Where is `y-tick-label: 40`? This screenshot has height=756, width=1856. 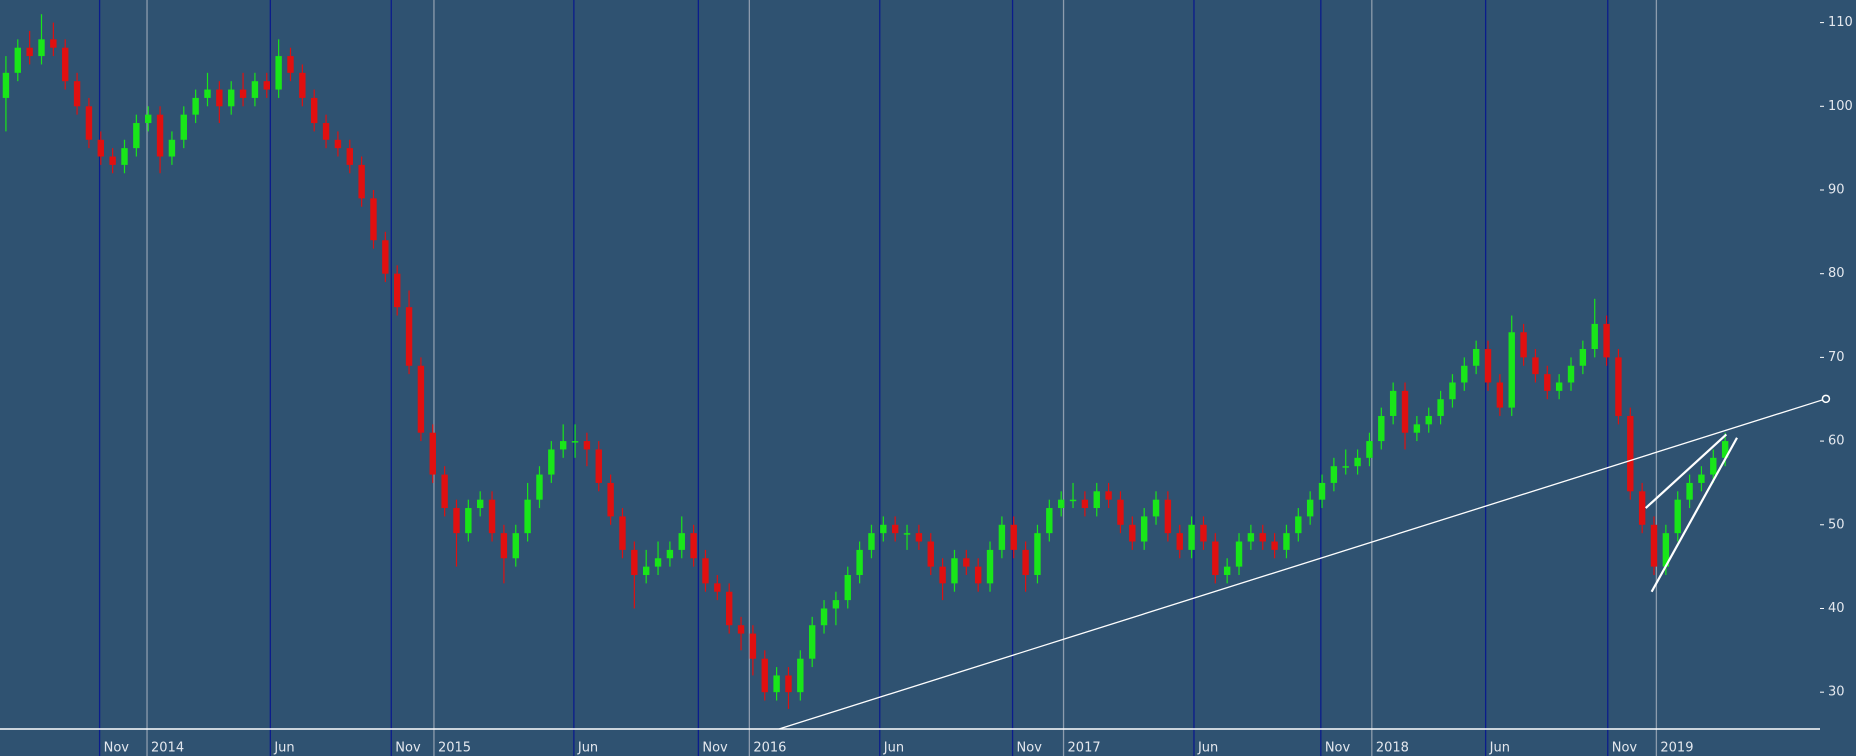
y-tick-label: 40 is located at coordinates (1836, 608).